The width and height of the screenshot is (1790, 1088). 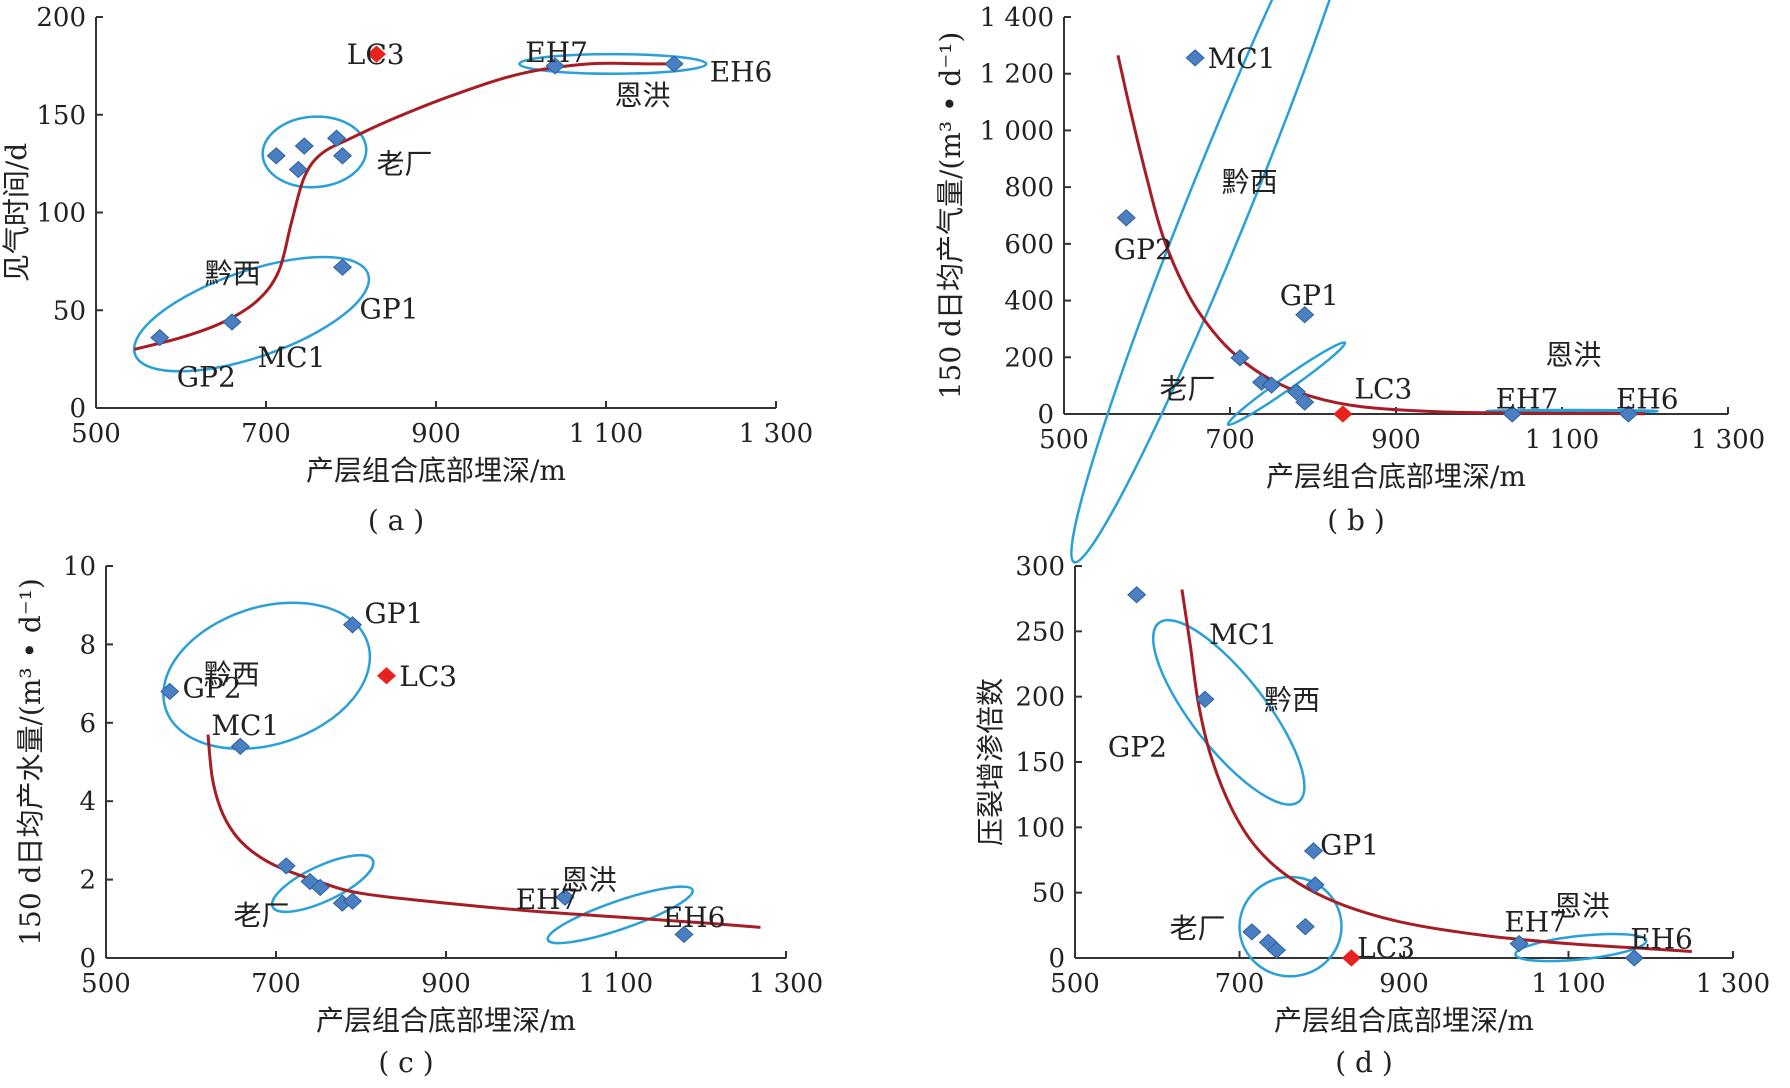 What do you see at coordinates (87, 881) in the screenshot?
I see `y-tick-label: 2` at bounding box center [87, 881].